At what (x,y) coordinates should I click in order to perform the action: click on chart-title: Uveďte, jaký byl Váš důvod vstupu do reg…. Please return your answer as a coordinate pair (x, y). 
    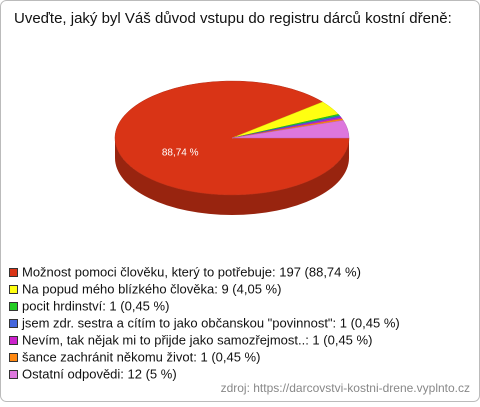
    Looking at the image, I should click on (233, 18).